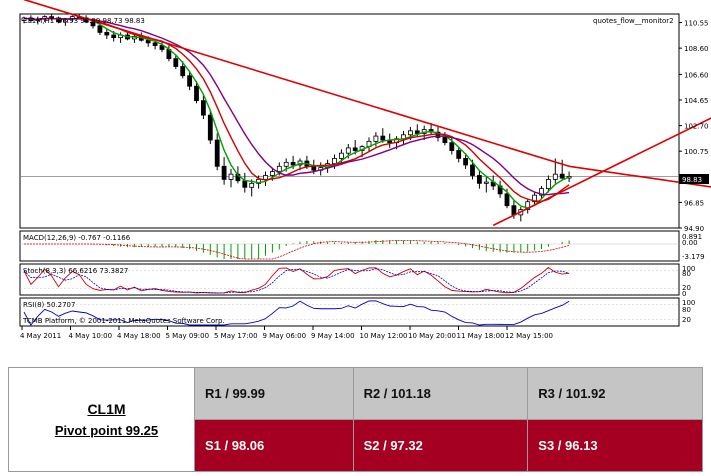  Describe the element at coordinates (690, 243) in the screenshot. I see `macd-tick-zero: 0.00` at that location.